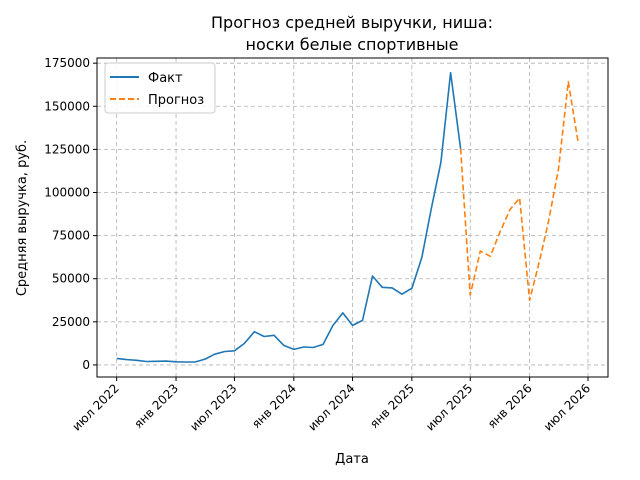 The image size is (640, 480). I want to click on y-tick-label: 150000, so click(67, 106).